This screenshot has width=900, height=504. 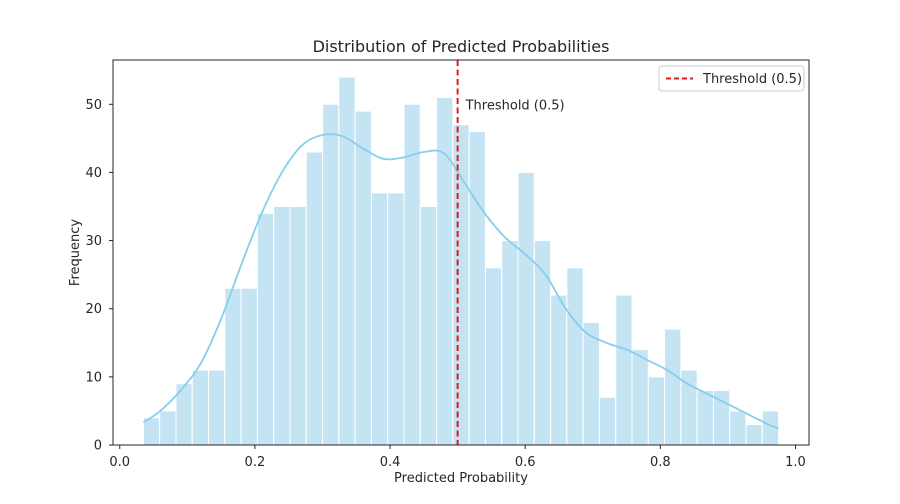 I want to click on x-tick-label: 0.8, so click(x=660, y=462).